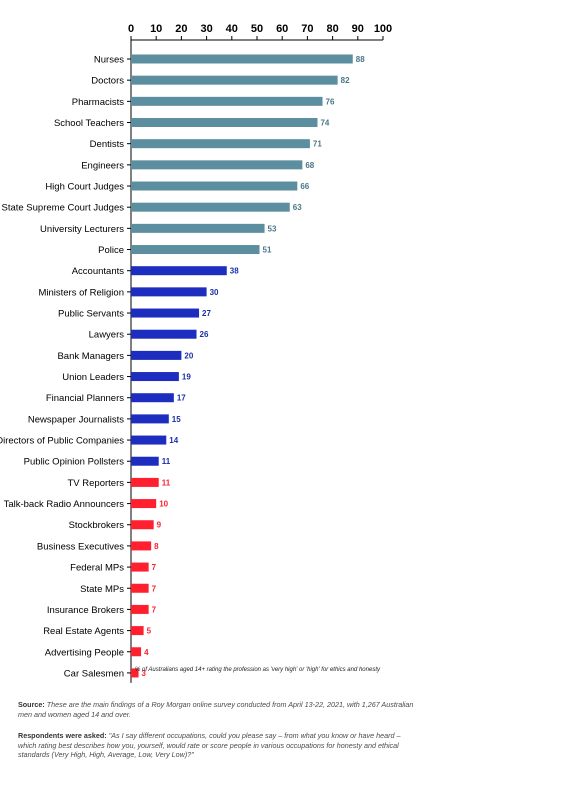 The image size is (571, 808). What do you see at coordinates (107, 335) in the screenshot?
I see `category-label: Lawyers` at bounding box center [107, 335].